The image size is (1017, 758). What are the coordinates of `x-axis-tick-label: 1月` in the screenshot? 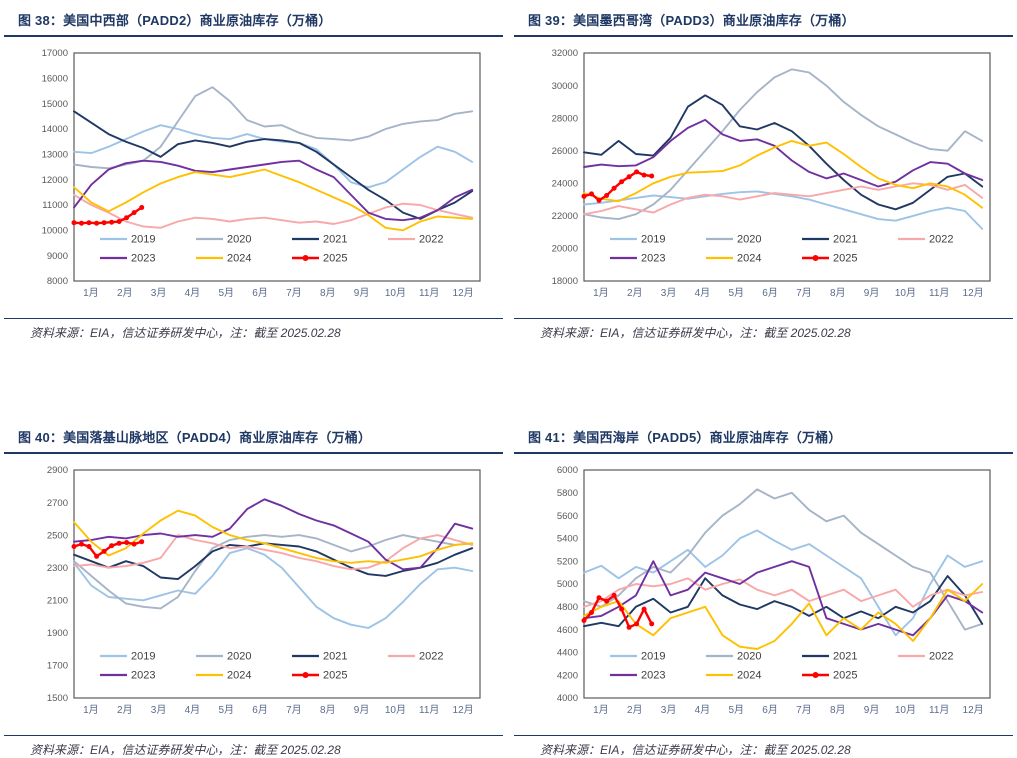 It's located at (601, 293).